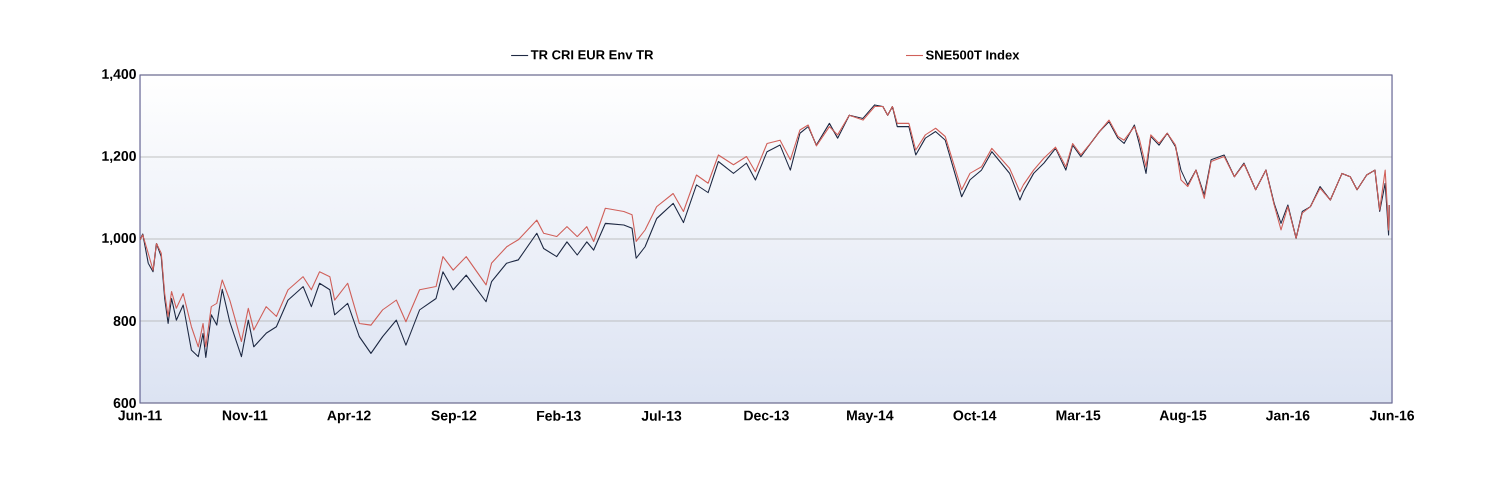  What do you see at coordinates (454, 417) in the screenshot?
I see `x-tick-label: Sep-12` at bounding box center [454, 417].